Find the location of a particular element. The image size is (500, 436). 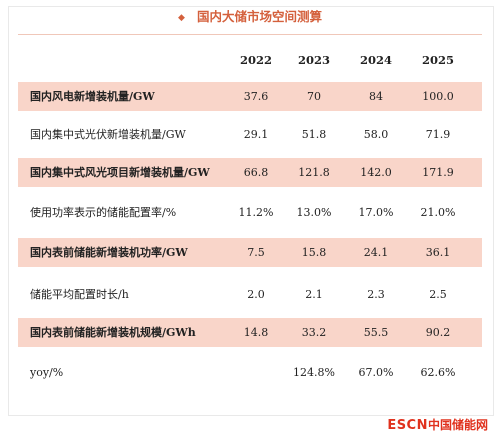

table-title: ◆ 国内大储市场空间测算 is located at coordinates (250, 17).